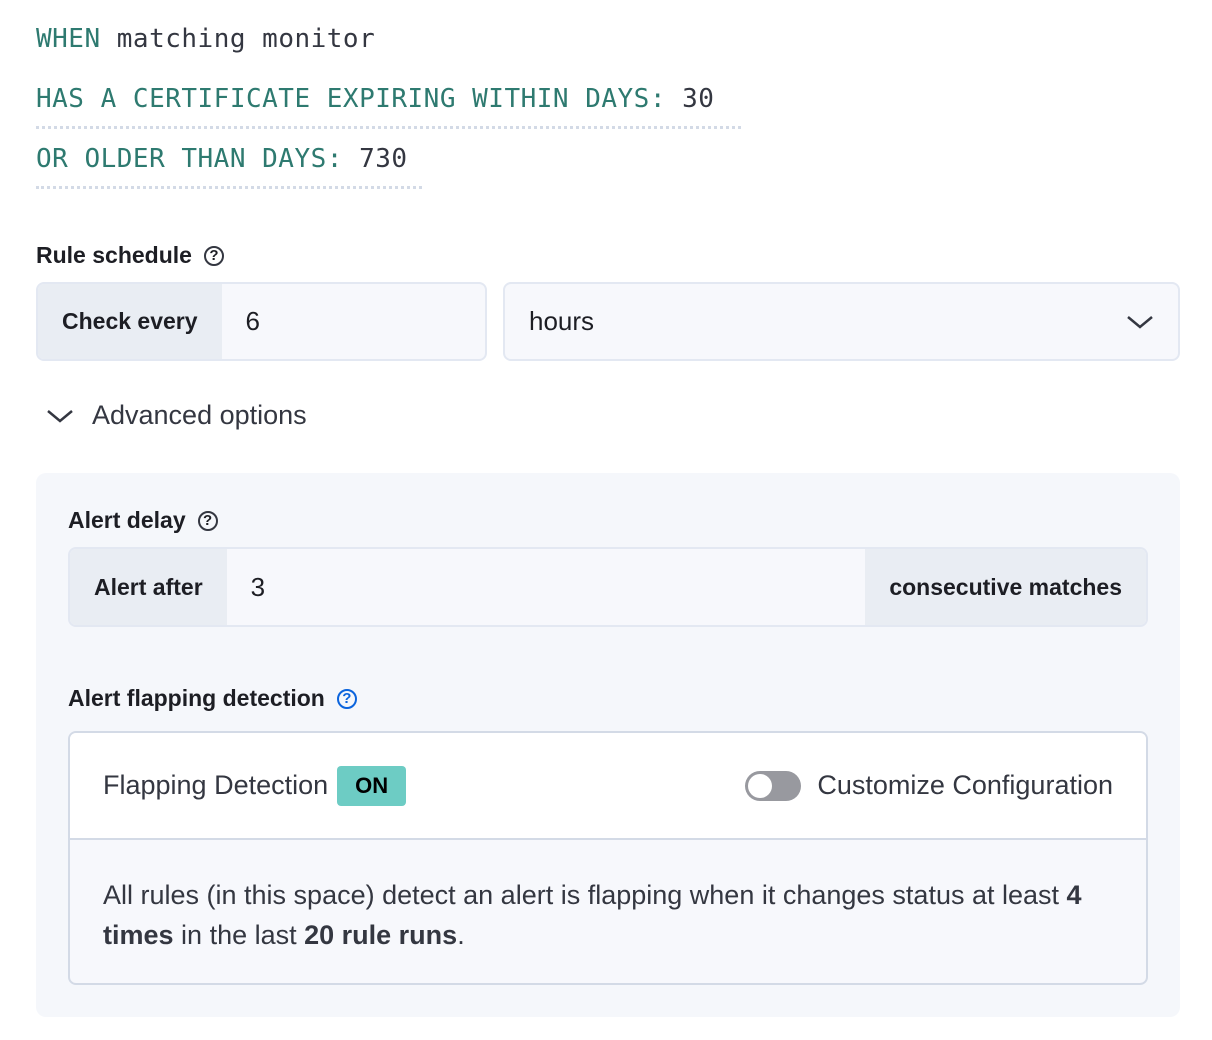 The height and width of the screenshot is (1040, 1212). I want to click on advanced-options-label: Advanced options, so click(199, 415).